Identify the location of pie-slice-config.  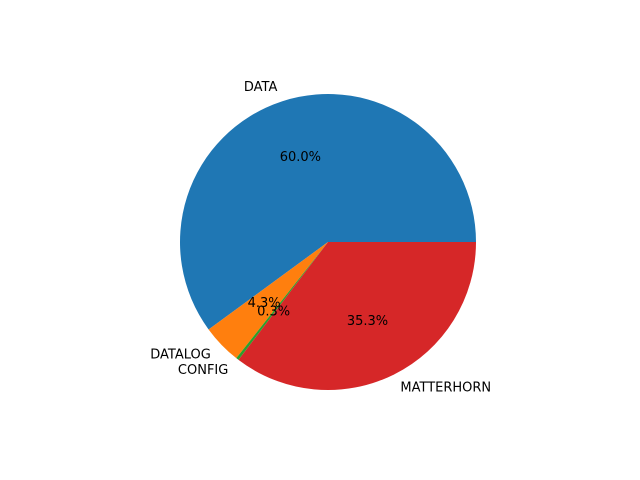
(282, 301).